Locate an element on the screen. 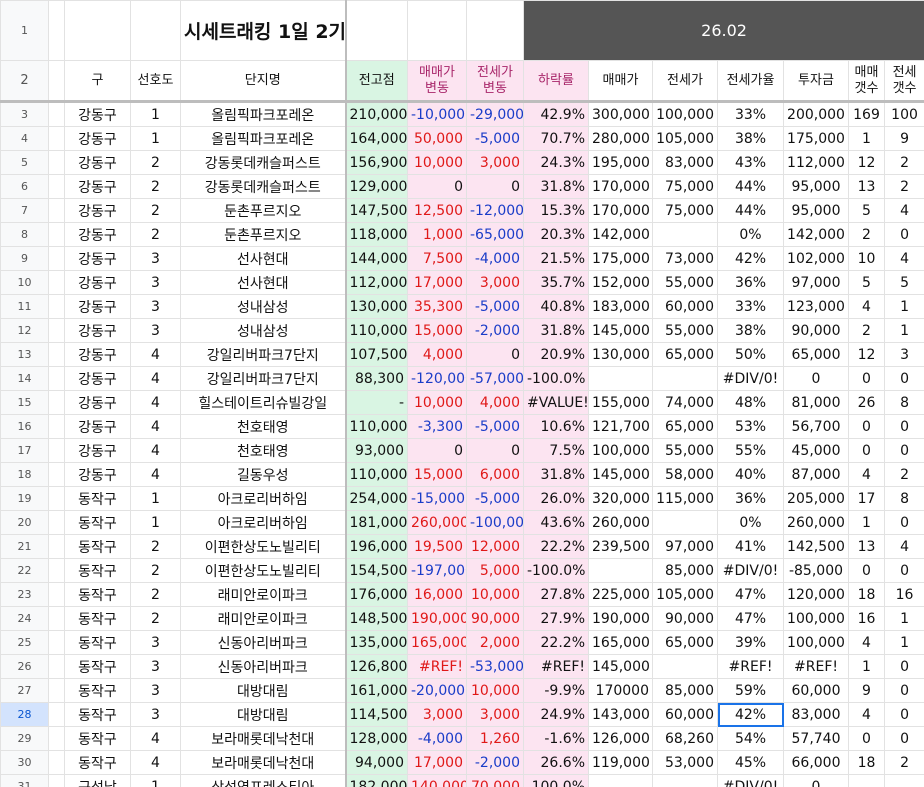  cell: 165,000 is located at coordinates (620, 642).